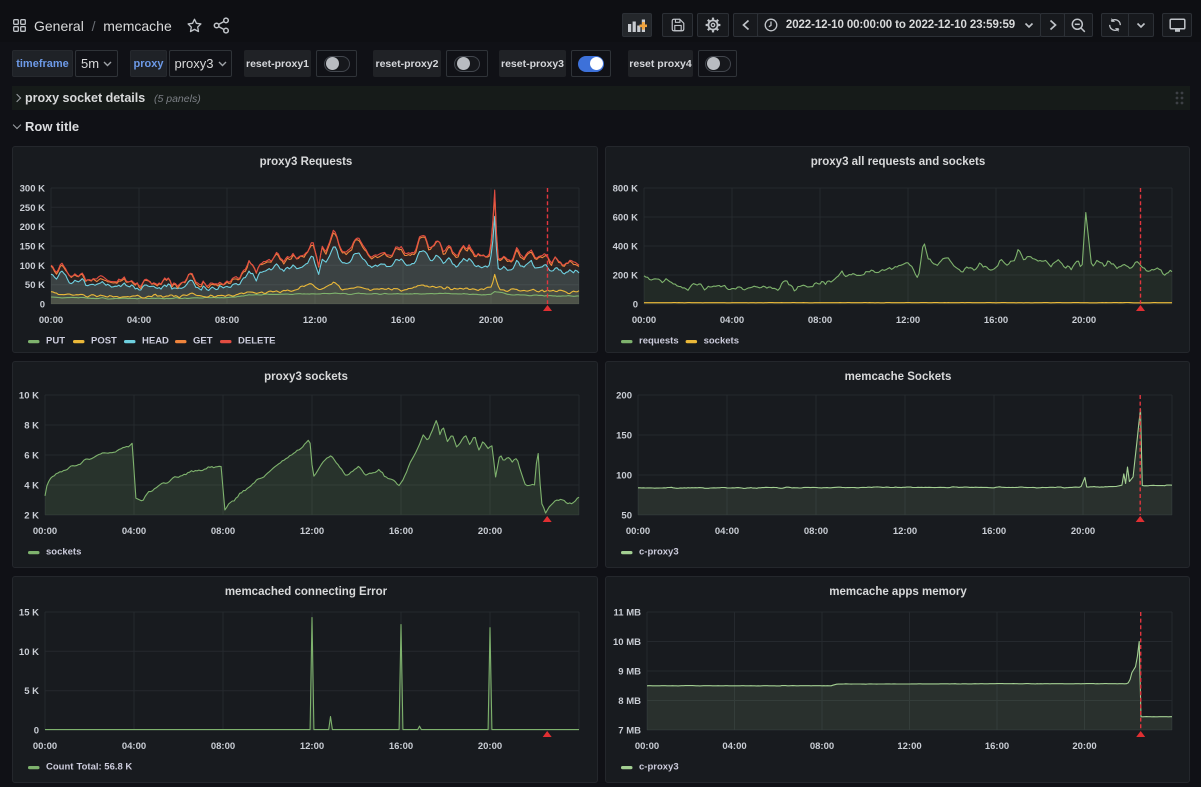  What do you see at coordinates (31, 426) in the screenshot?
I see `svg-text: 8 K` at bounding box center [31, 426].